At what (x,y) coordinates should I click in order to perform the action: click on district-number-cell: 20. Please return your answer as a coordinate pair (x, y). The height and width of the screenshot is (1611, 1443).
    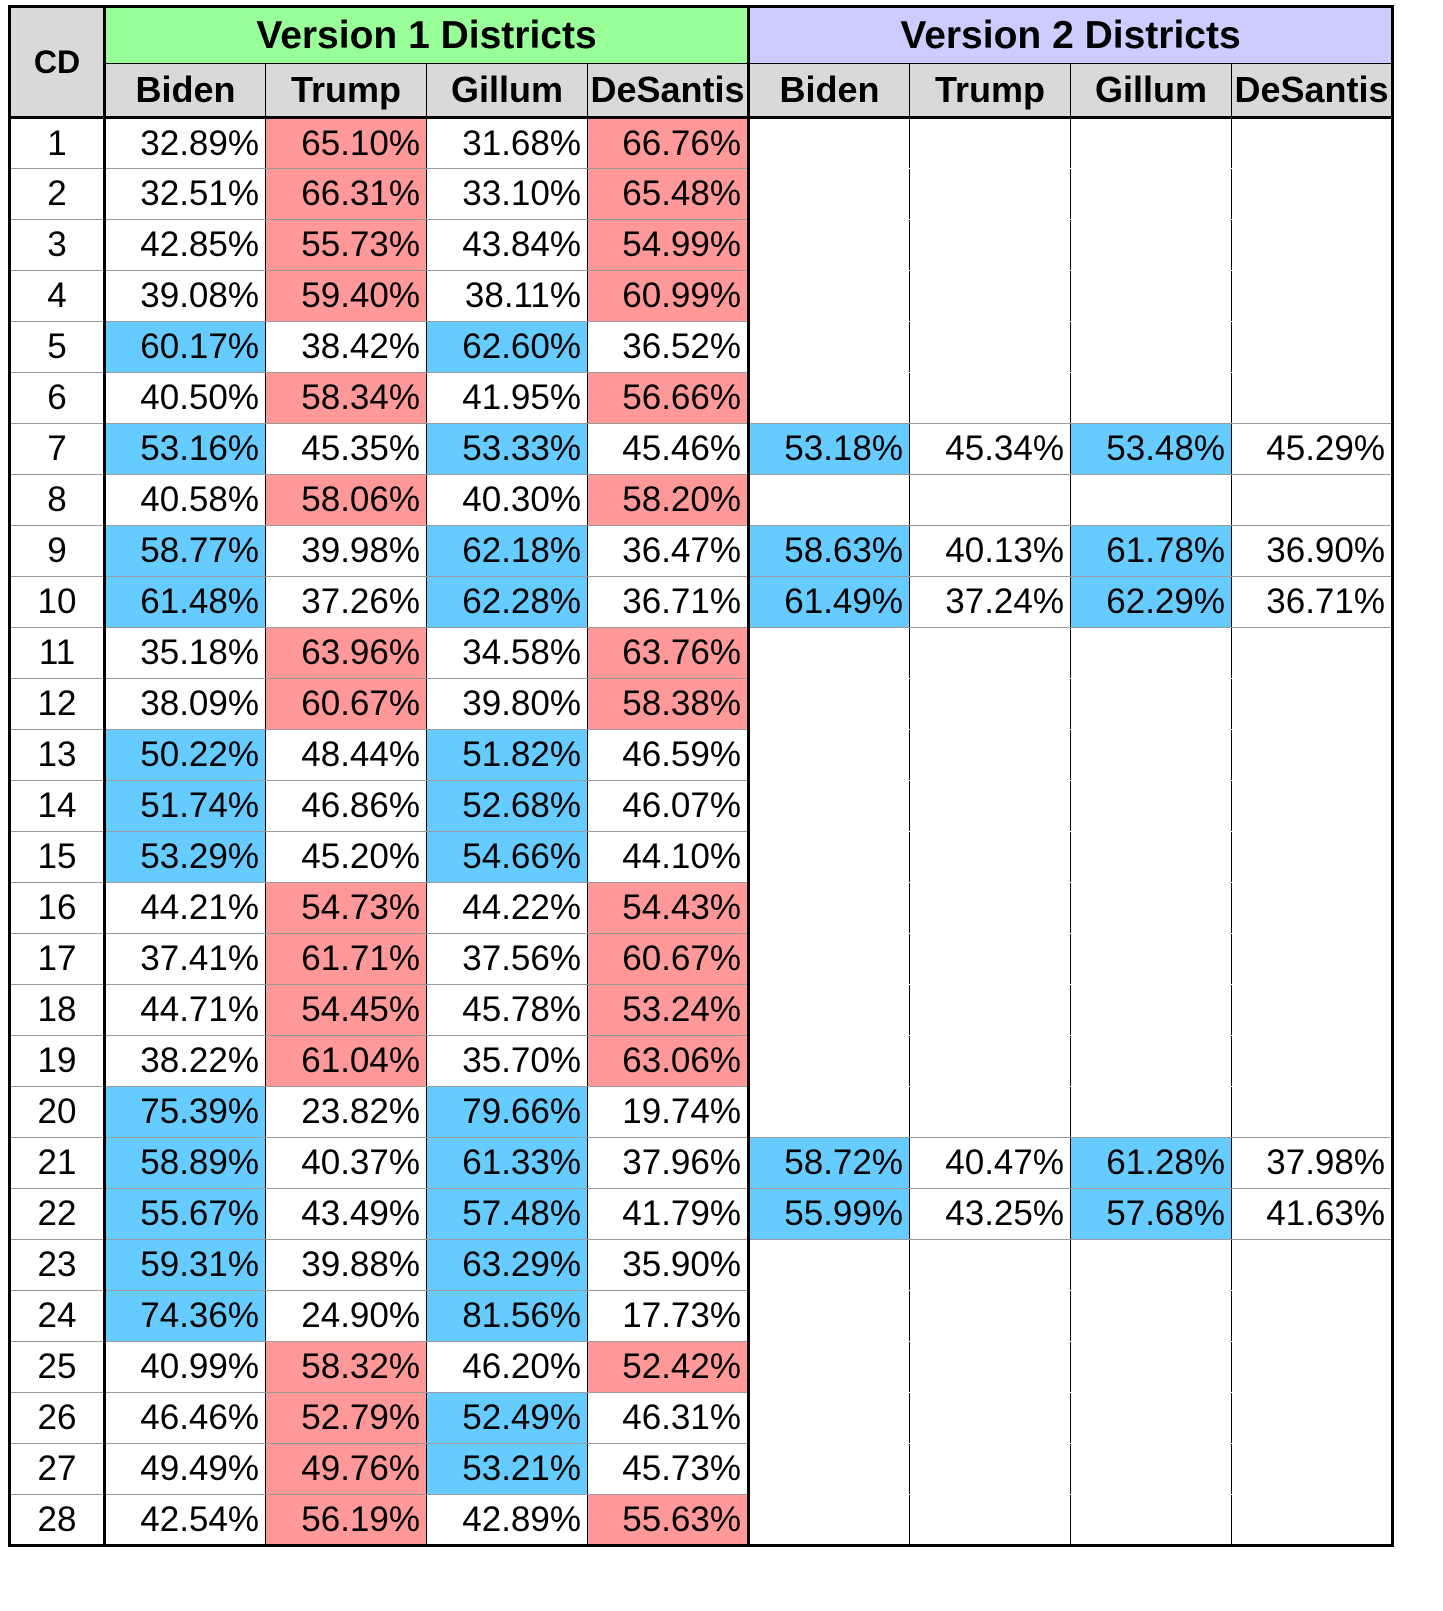
    Looking at the image, I should click on (57, 1112).